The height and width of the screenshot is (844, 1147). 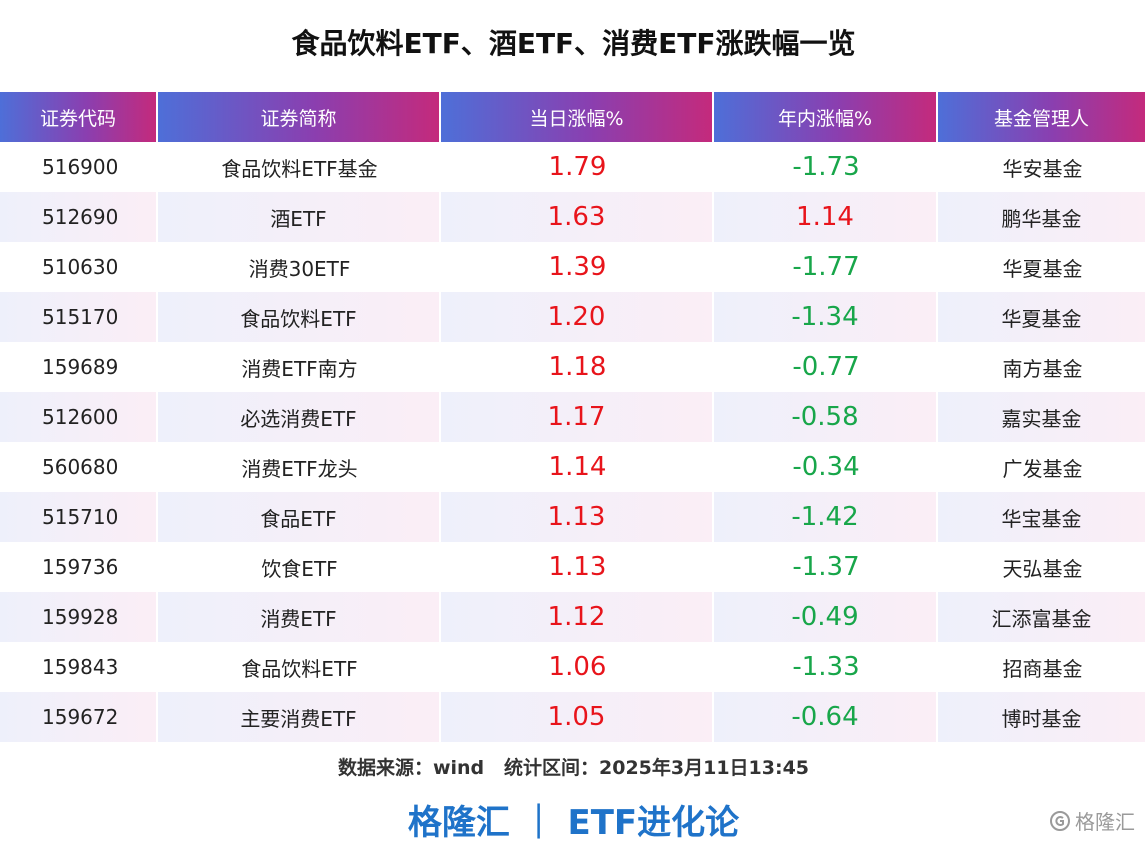 I want to click on table-row: 159843 食品饮料ETF 1.06 -1.33 招商基金, so click(x=573, y=667).